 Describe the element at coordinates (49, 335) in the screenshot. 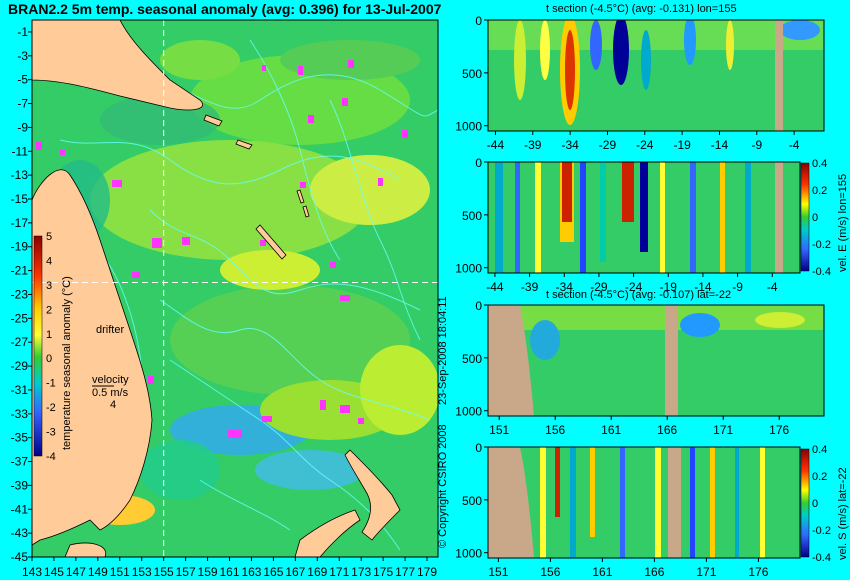

I see `main-colorbar-tick-label: 1` at that location.